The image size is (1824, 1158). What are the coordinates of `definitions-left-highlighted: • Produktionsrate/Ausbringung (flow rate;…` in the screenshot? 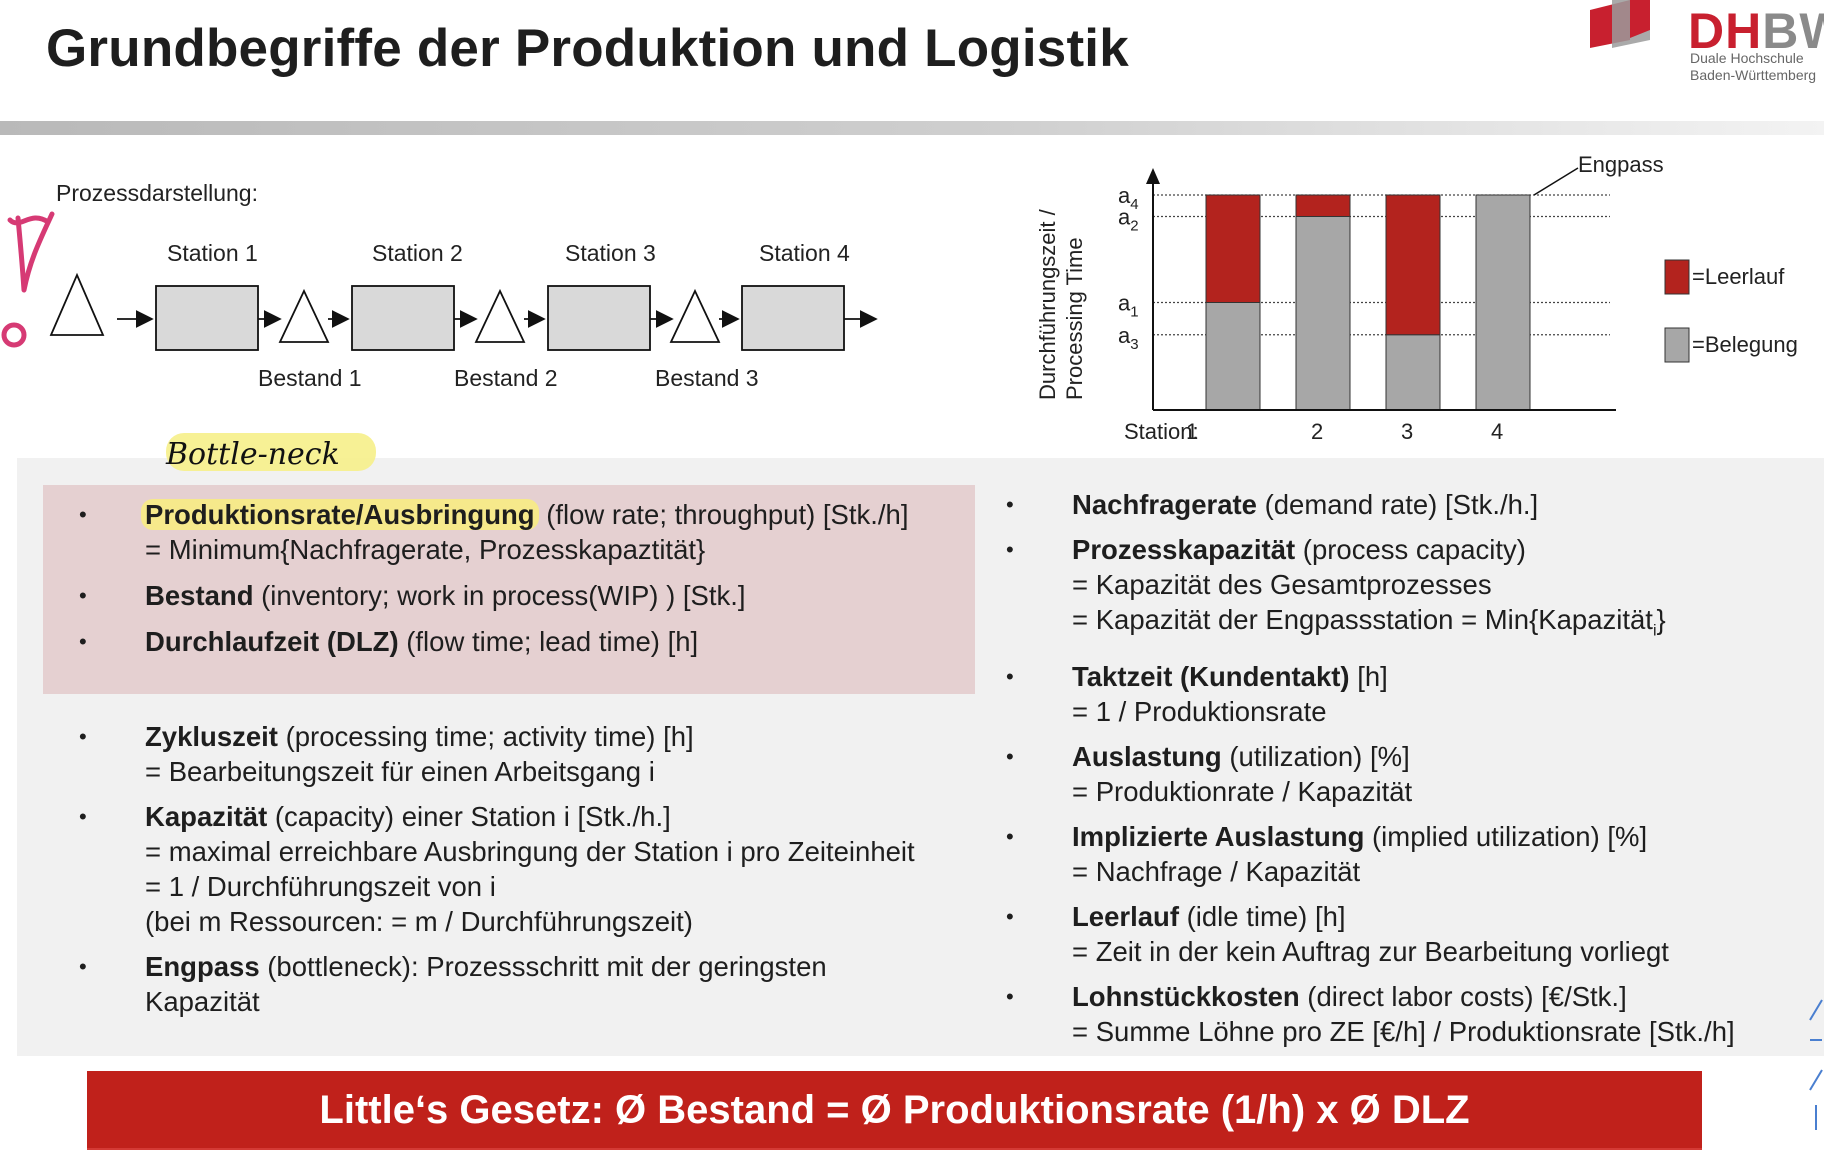 It's located at (518, 583).